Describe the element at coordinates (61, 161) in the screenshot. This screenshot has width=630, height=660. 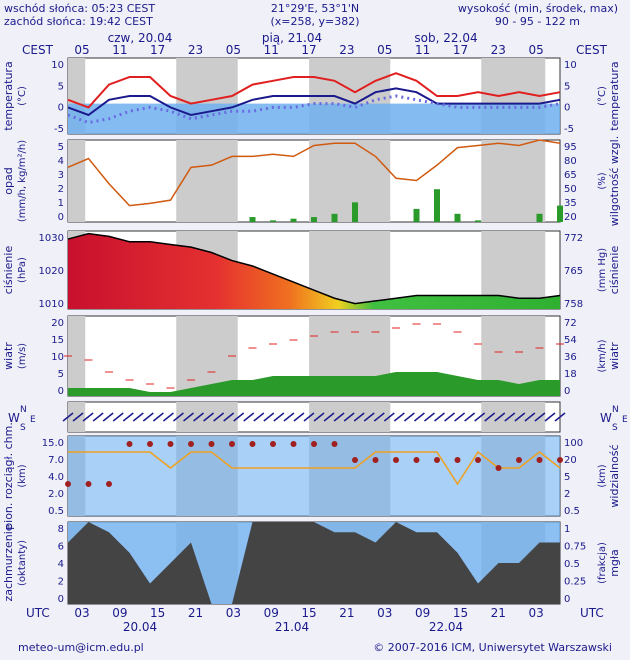
I see `tick-left: 4` at that location.